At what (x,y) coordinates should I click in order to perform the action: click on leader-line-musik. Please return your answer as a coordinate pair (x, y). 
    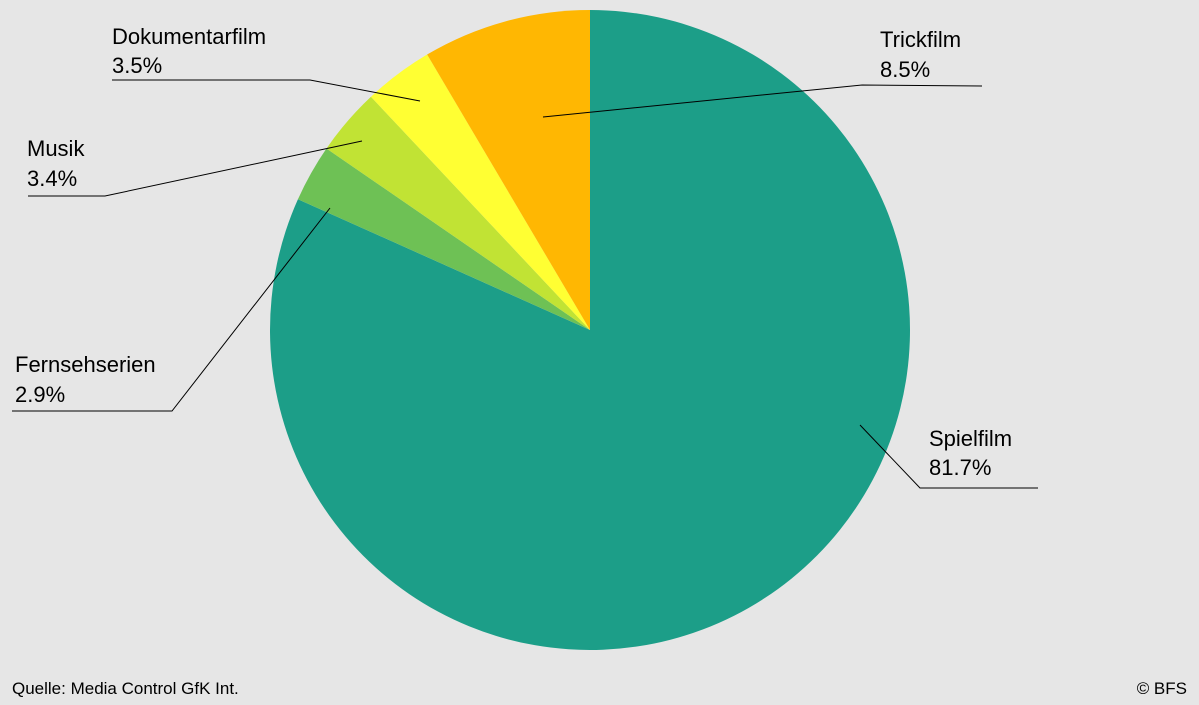
    Looking at the image, I should click on (195, 168).